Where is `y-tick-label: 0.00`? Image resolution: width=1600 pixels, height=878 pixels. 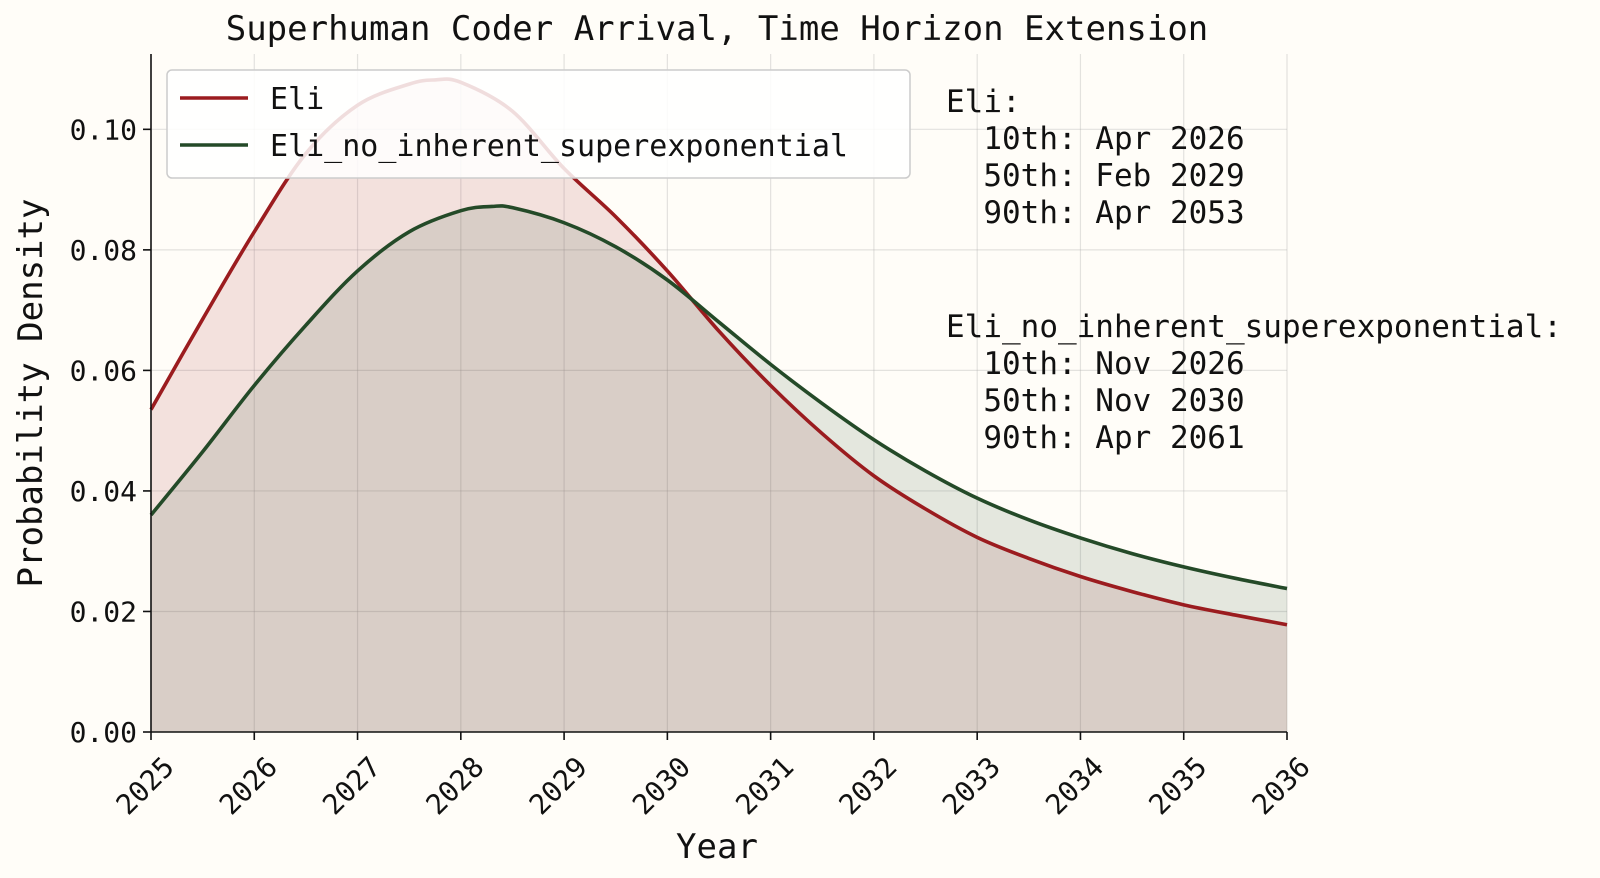 y-tick-label: 0.00 is located at coordinates (103, 732).